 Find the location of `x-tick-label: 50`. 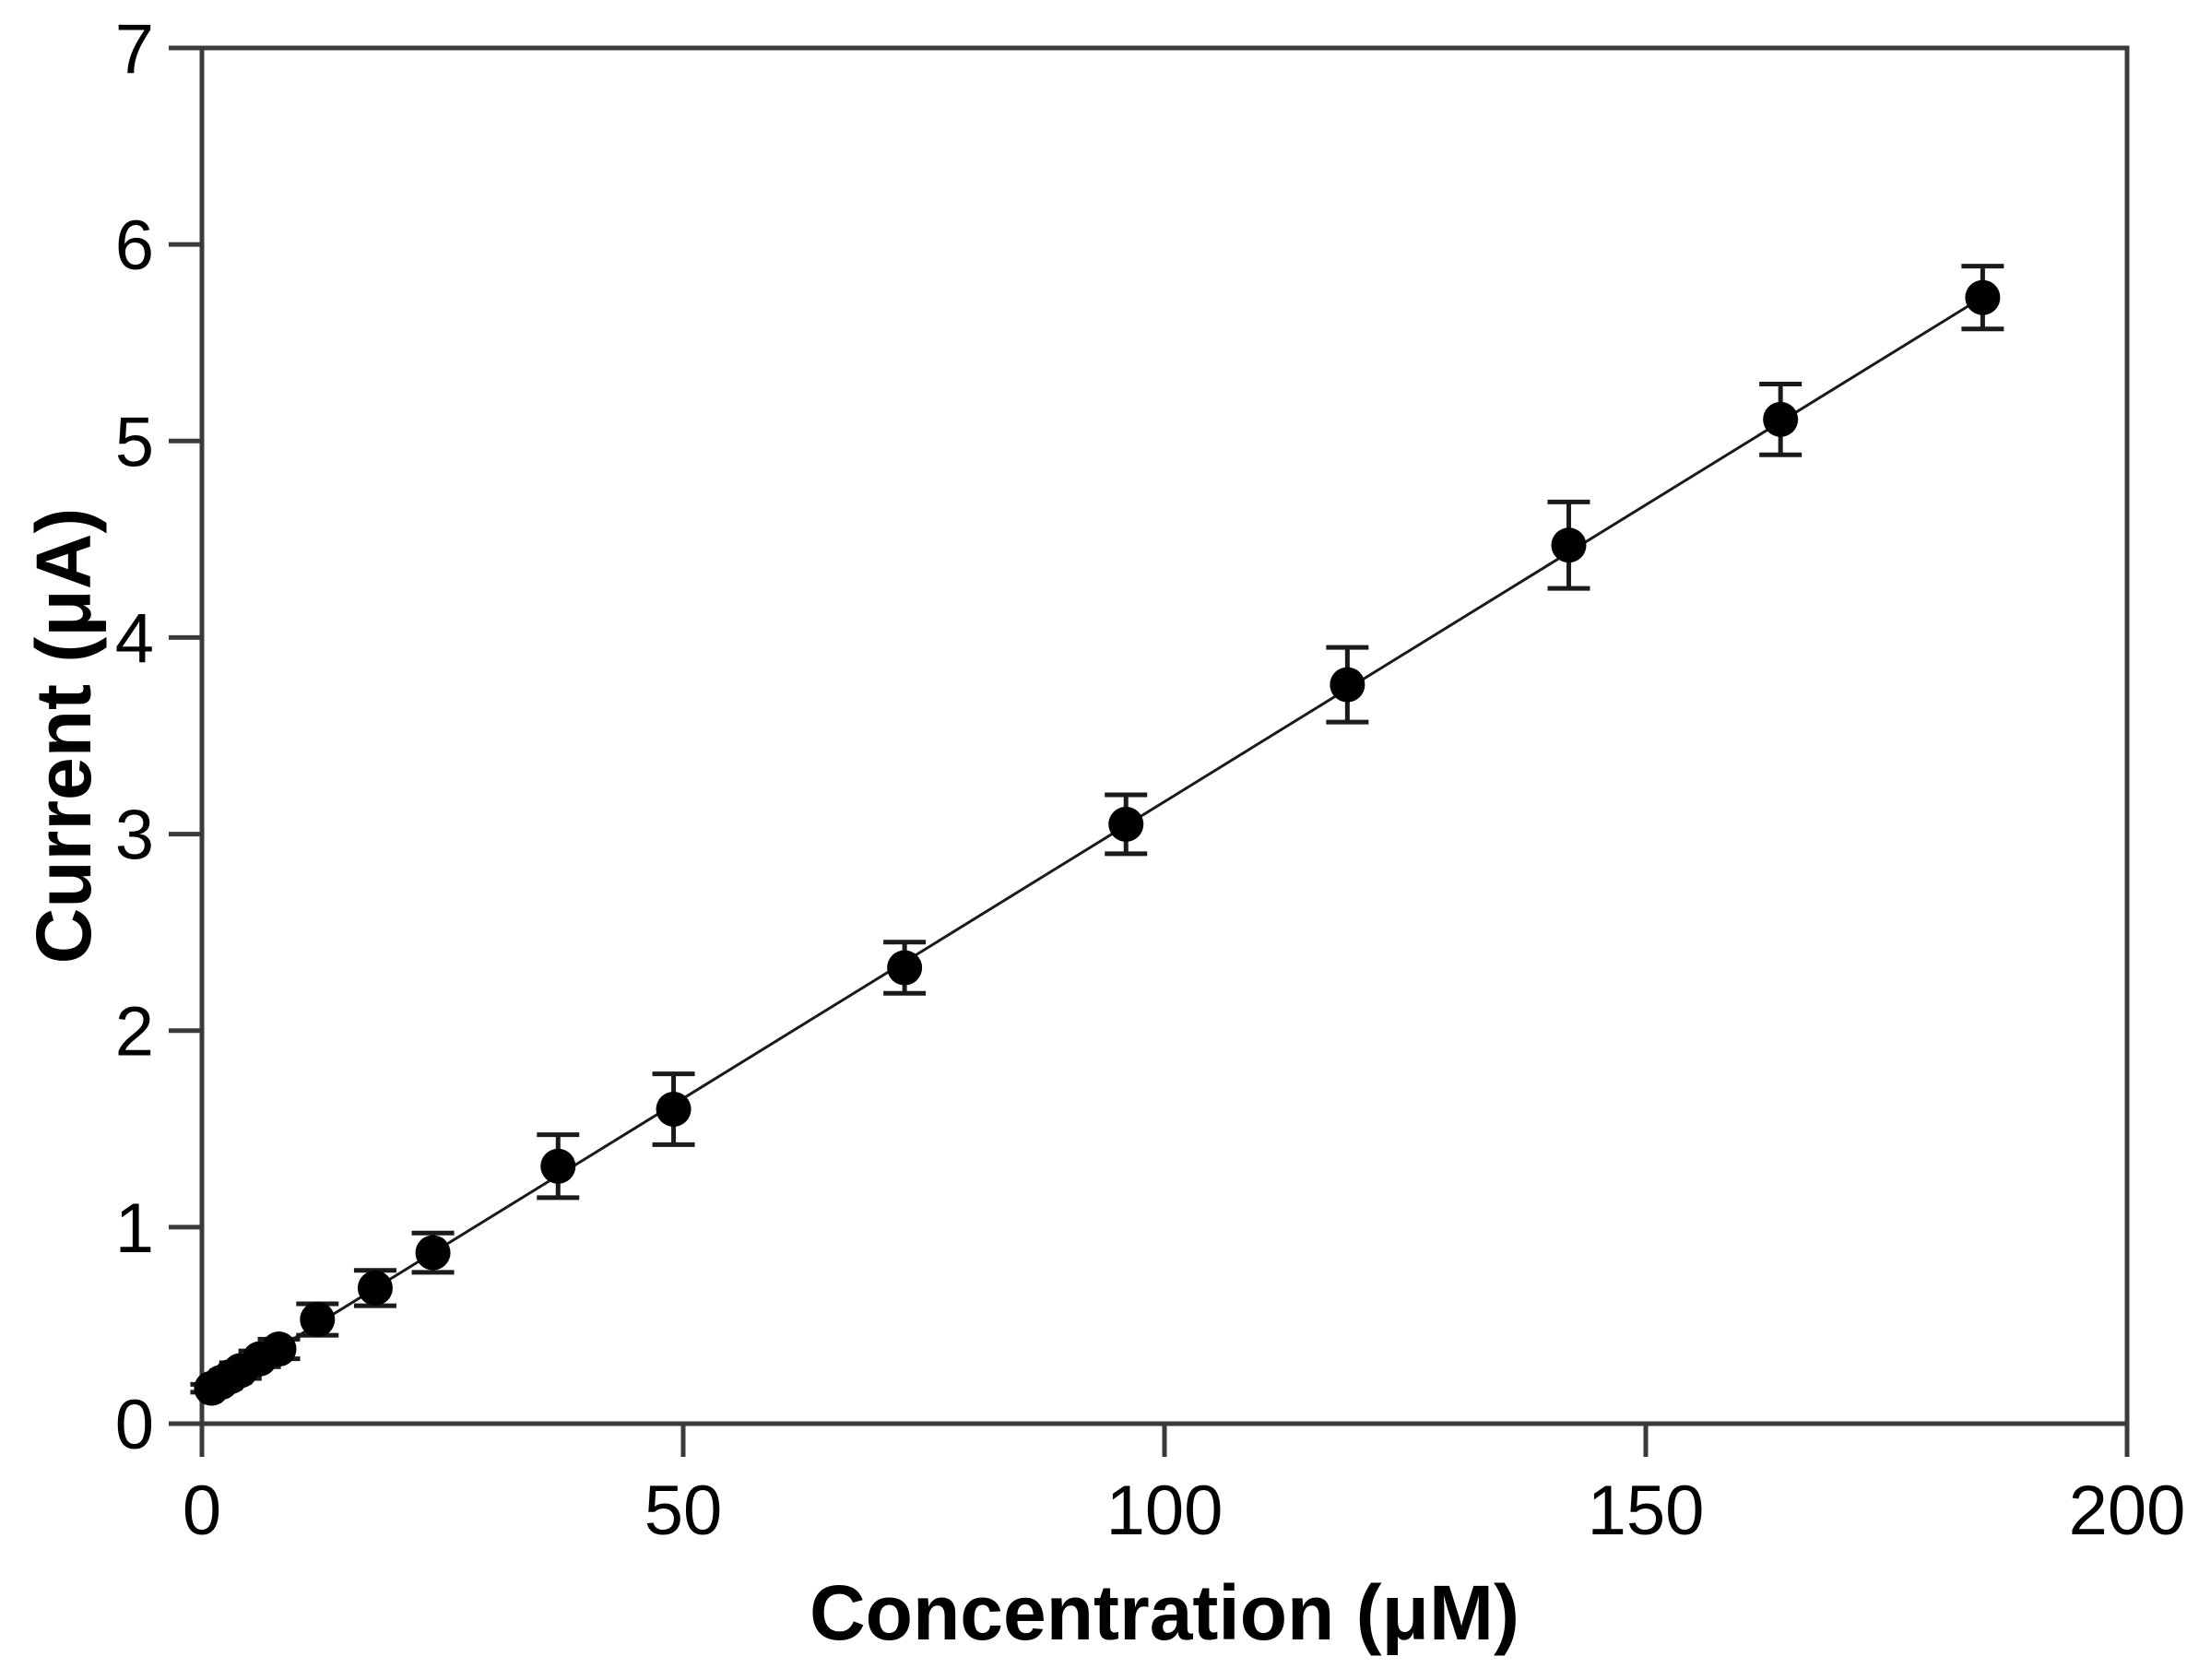

x-tick-label: 50 is located at coordinates (683, 1511).